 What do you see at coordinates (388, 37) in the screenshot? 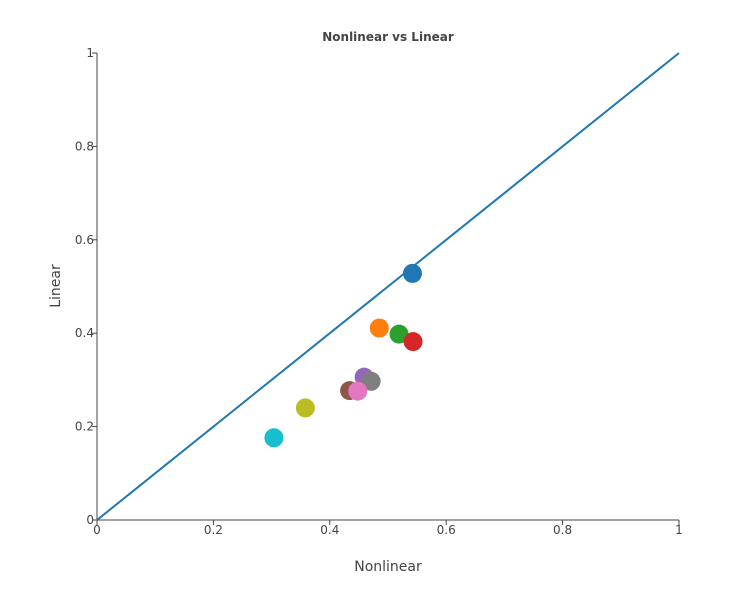
I see `chart-title: Nonlinear vs Linear` at bounding box center [388, 37].